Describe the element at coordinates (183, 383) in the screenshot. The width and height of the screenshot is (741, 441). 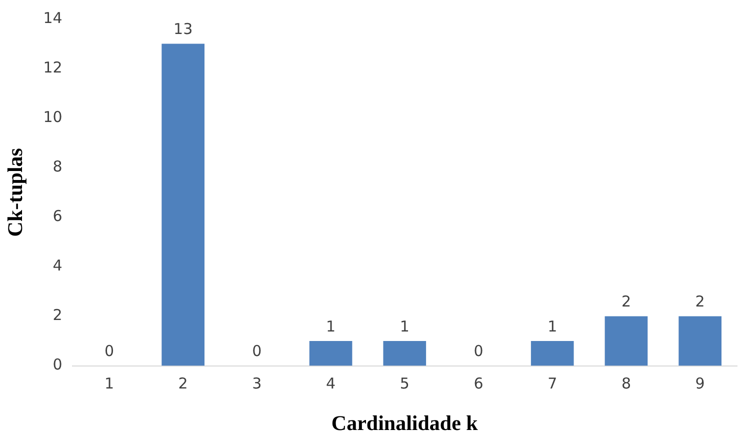
I see `x-tick-label: 2` at that location.